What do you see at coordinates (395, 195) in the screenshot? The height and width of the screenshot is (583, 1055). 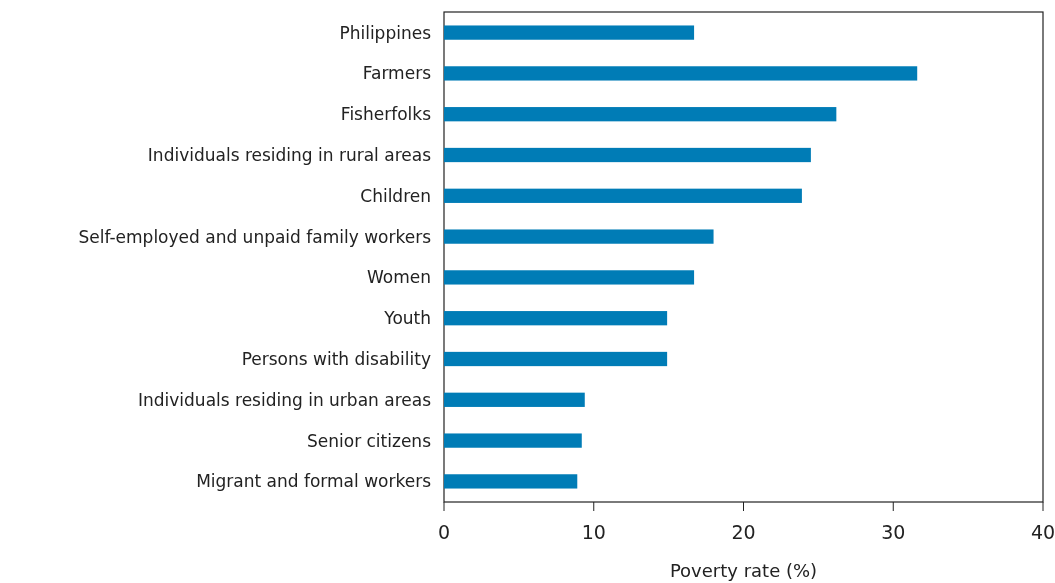 I see `y-tick-label: Children` at bounding box center [395, 195].